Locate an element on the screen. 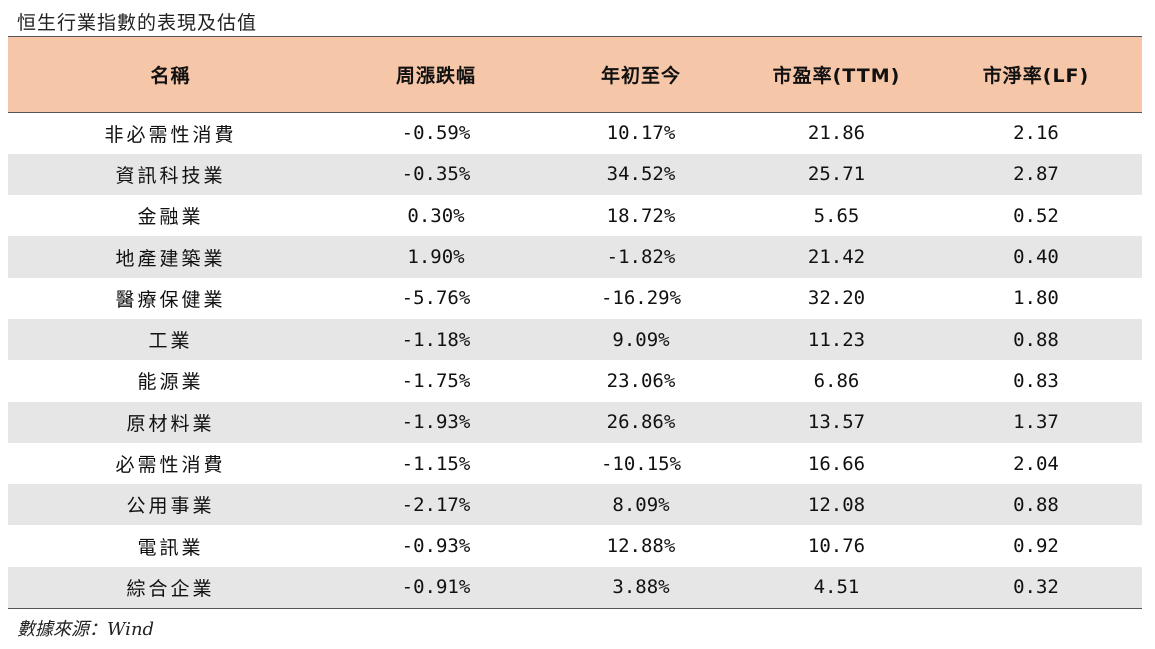 The width and height of the screenshot is (1155, 649). cell-weekly-change: -1.15% is located at coordinates (436, 463).